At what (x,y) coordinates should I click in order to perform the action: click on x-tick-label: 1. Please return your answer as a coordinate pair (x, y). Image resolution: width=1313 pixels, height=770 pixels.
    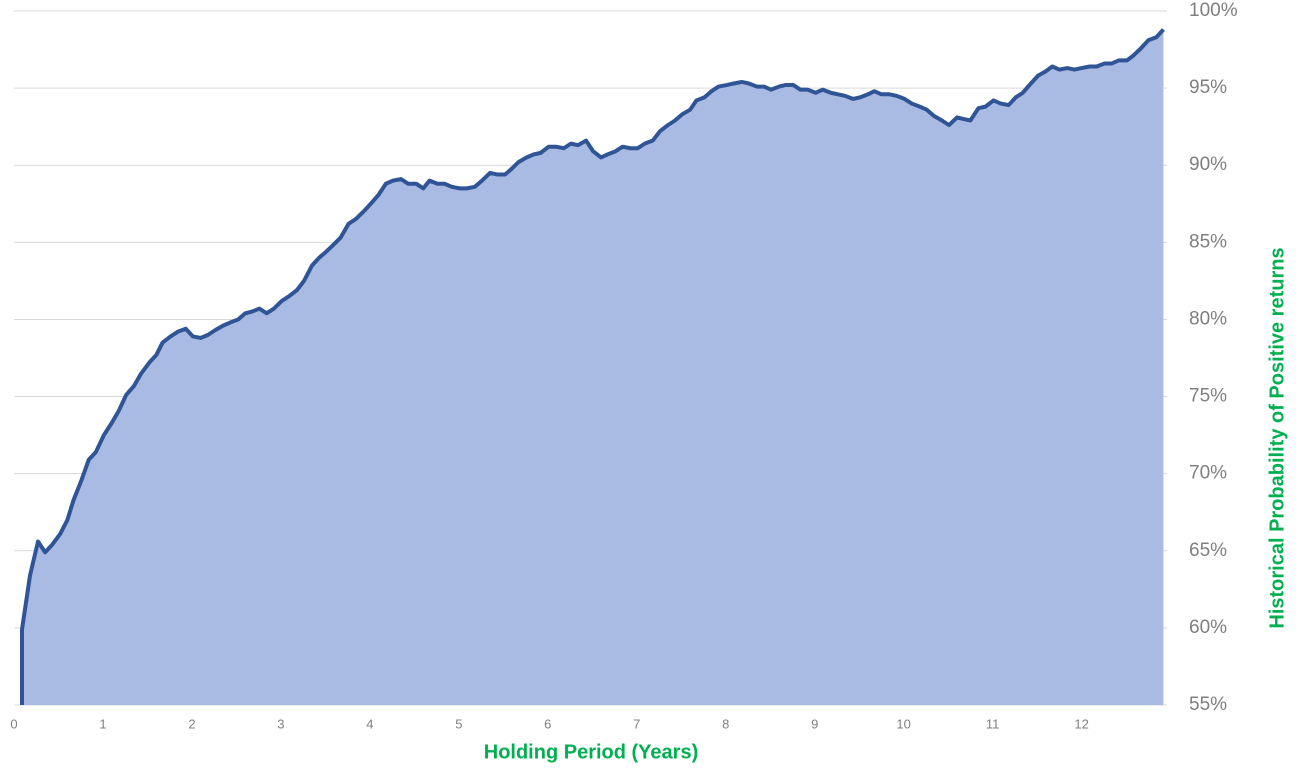
    Looking at the image, I should click on (102, 723).